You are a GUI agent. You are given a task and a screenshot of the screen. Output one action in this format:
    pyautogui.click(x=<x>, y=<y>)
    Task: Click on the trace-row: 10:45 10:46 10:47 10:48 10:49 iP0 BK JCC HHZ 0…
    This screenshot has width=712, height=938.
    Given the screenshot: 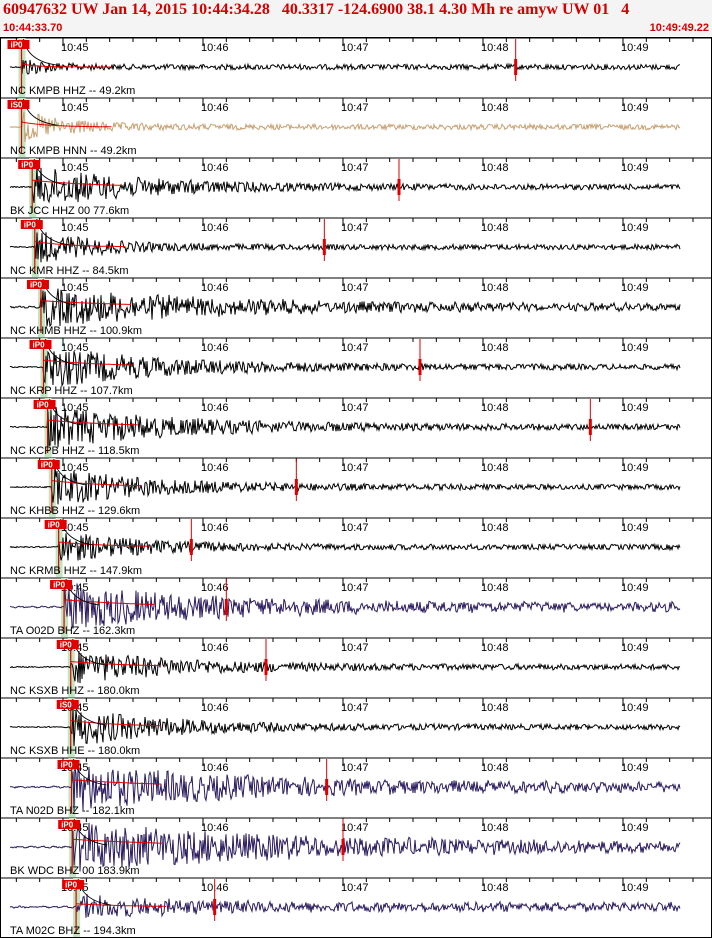 What is the action you would take?
    pyautogui.click(x=356, y=187)
    